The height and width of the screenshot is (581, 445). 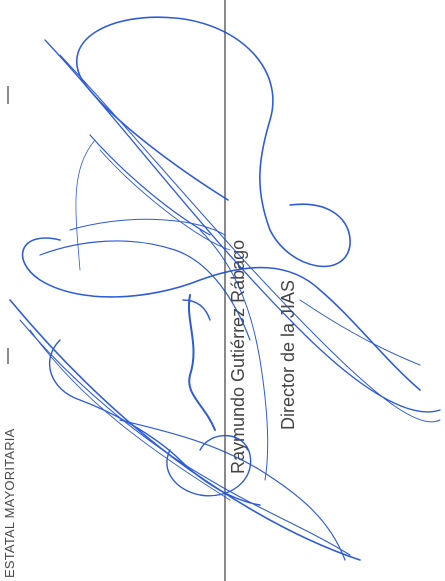 What do you see at coordinates (8, 356) in the screenshot?
I see `left-tick-bottom` at bounding box center [8, 356].